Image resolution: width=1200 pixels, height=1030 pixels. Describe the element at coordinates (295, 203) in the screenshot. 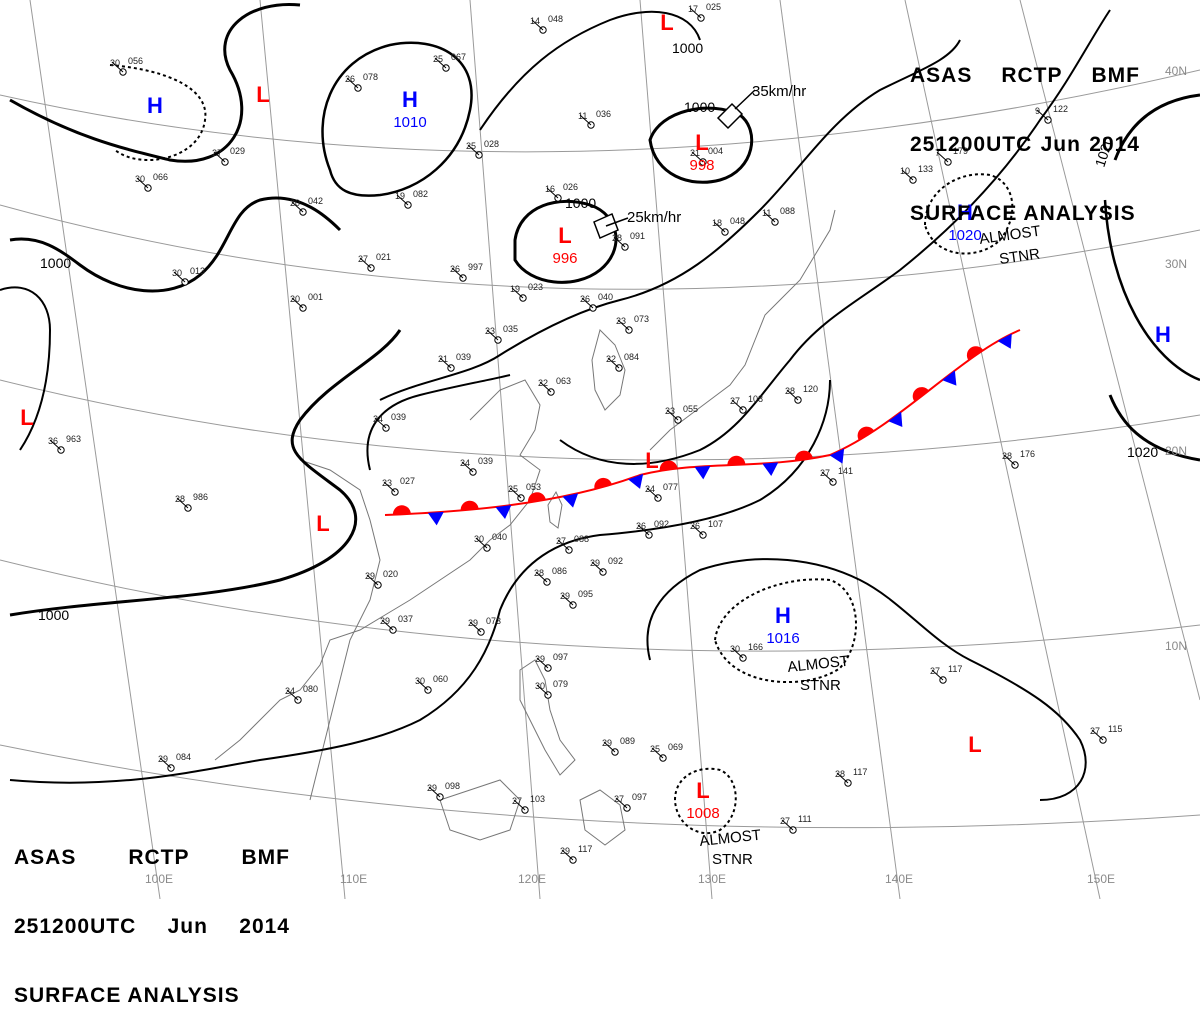

I see `station-temperature: 20` at that location.